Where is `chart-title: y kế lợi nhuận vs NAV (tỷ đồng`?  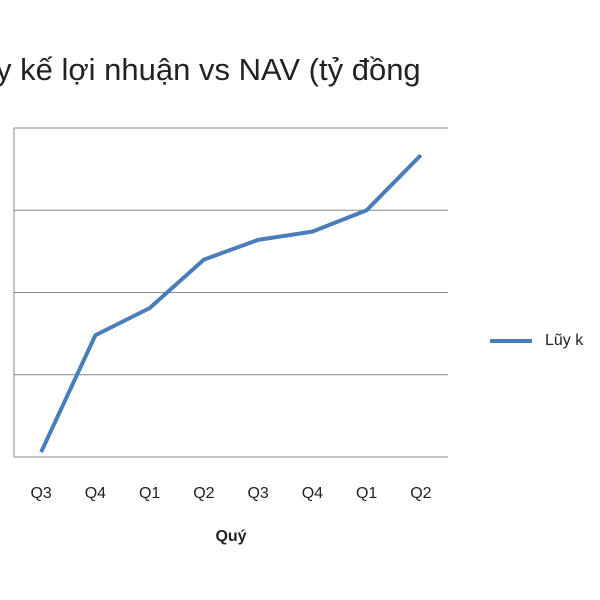 chart-title: y kế lợi nhuận vs NAV (tỷ đồng is located at coordinates (210, 69).